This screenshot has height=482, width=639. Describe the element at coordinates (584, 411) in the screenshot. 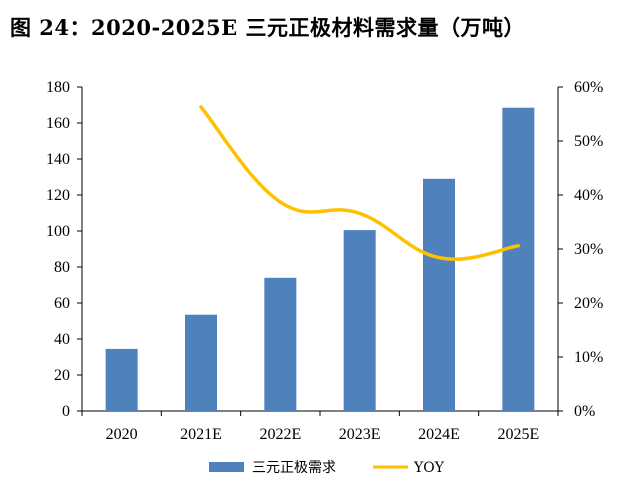

I see `y-right-tick-label: 0%` at that location.